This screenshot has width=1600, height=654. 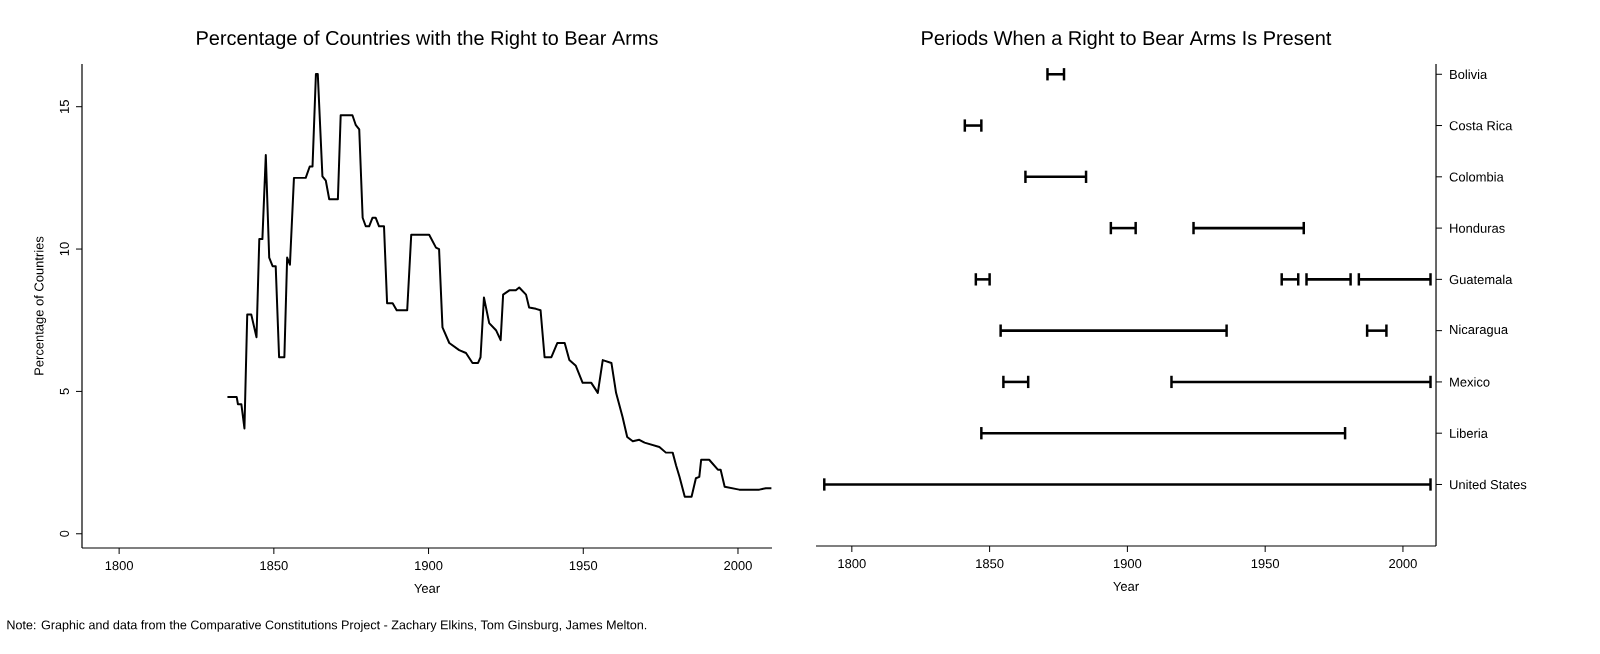 I want to click on chart-title: Percentage of Countries with the Right to Bear Arms, so click(x=427, y=39).